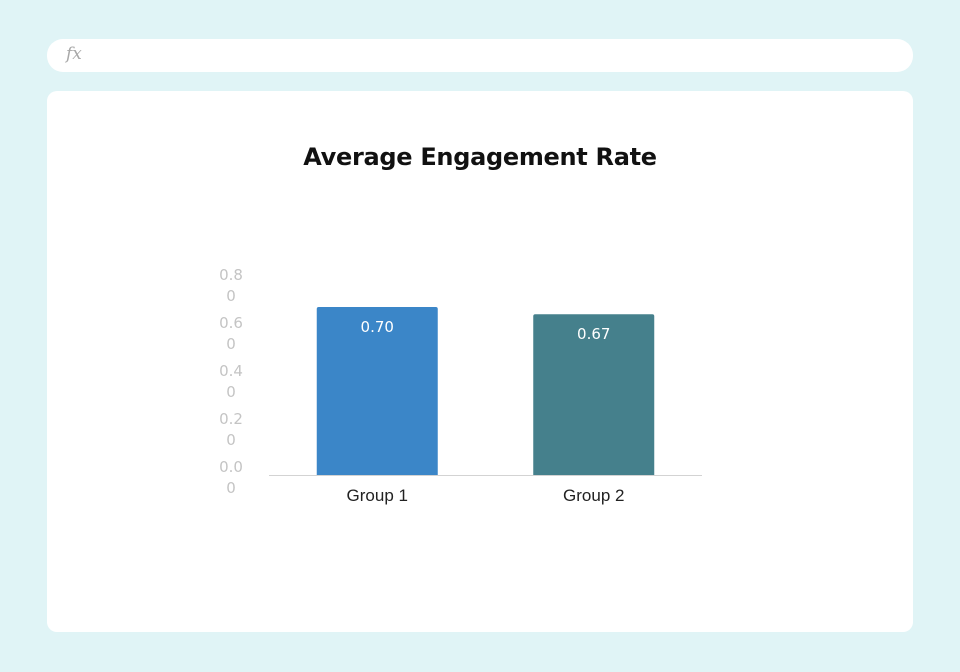 The height and width of the screenshot is (672, 960). Describe the element at coordinates (231, 381) in the screenshot. I see `y-tick-label: 0.4 0` at that location.